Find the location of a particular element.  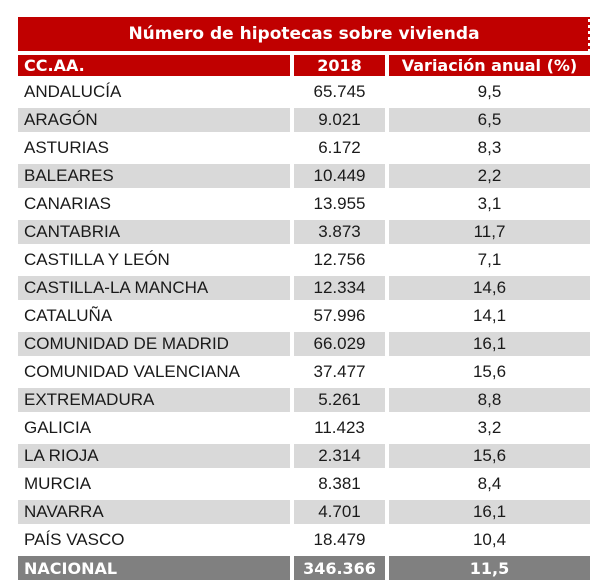

table-row: PAÍS VASCO 18.479 10,4 is located at coordinates (304, 540).